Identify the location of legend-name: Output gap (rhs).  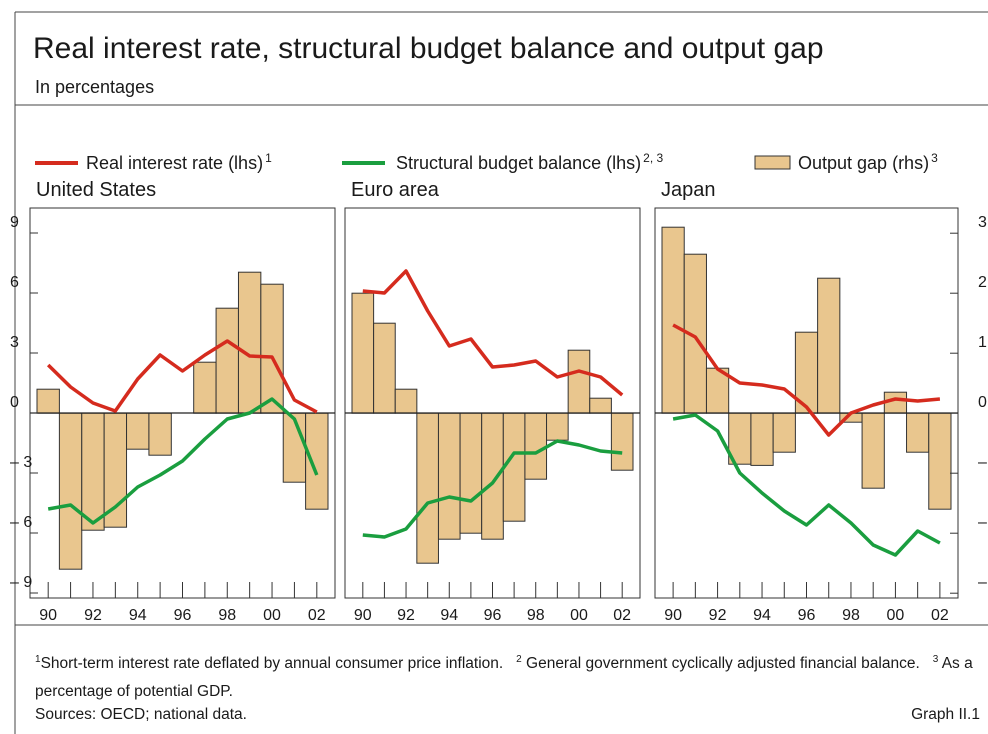
(863, 163).